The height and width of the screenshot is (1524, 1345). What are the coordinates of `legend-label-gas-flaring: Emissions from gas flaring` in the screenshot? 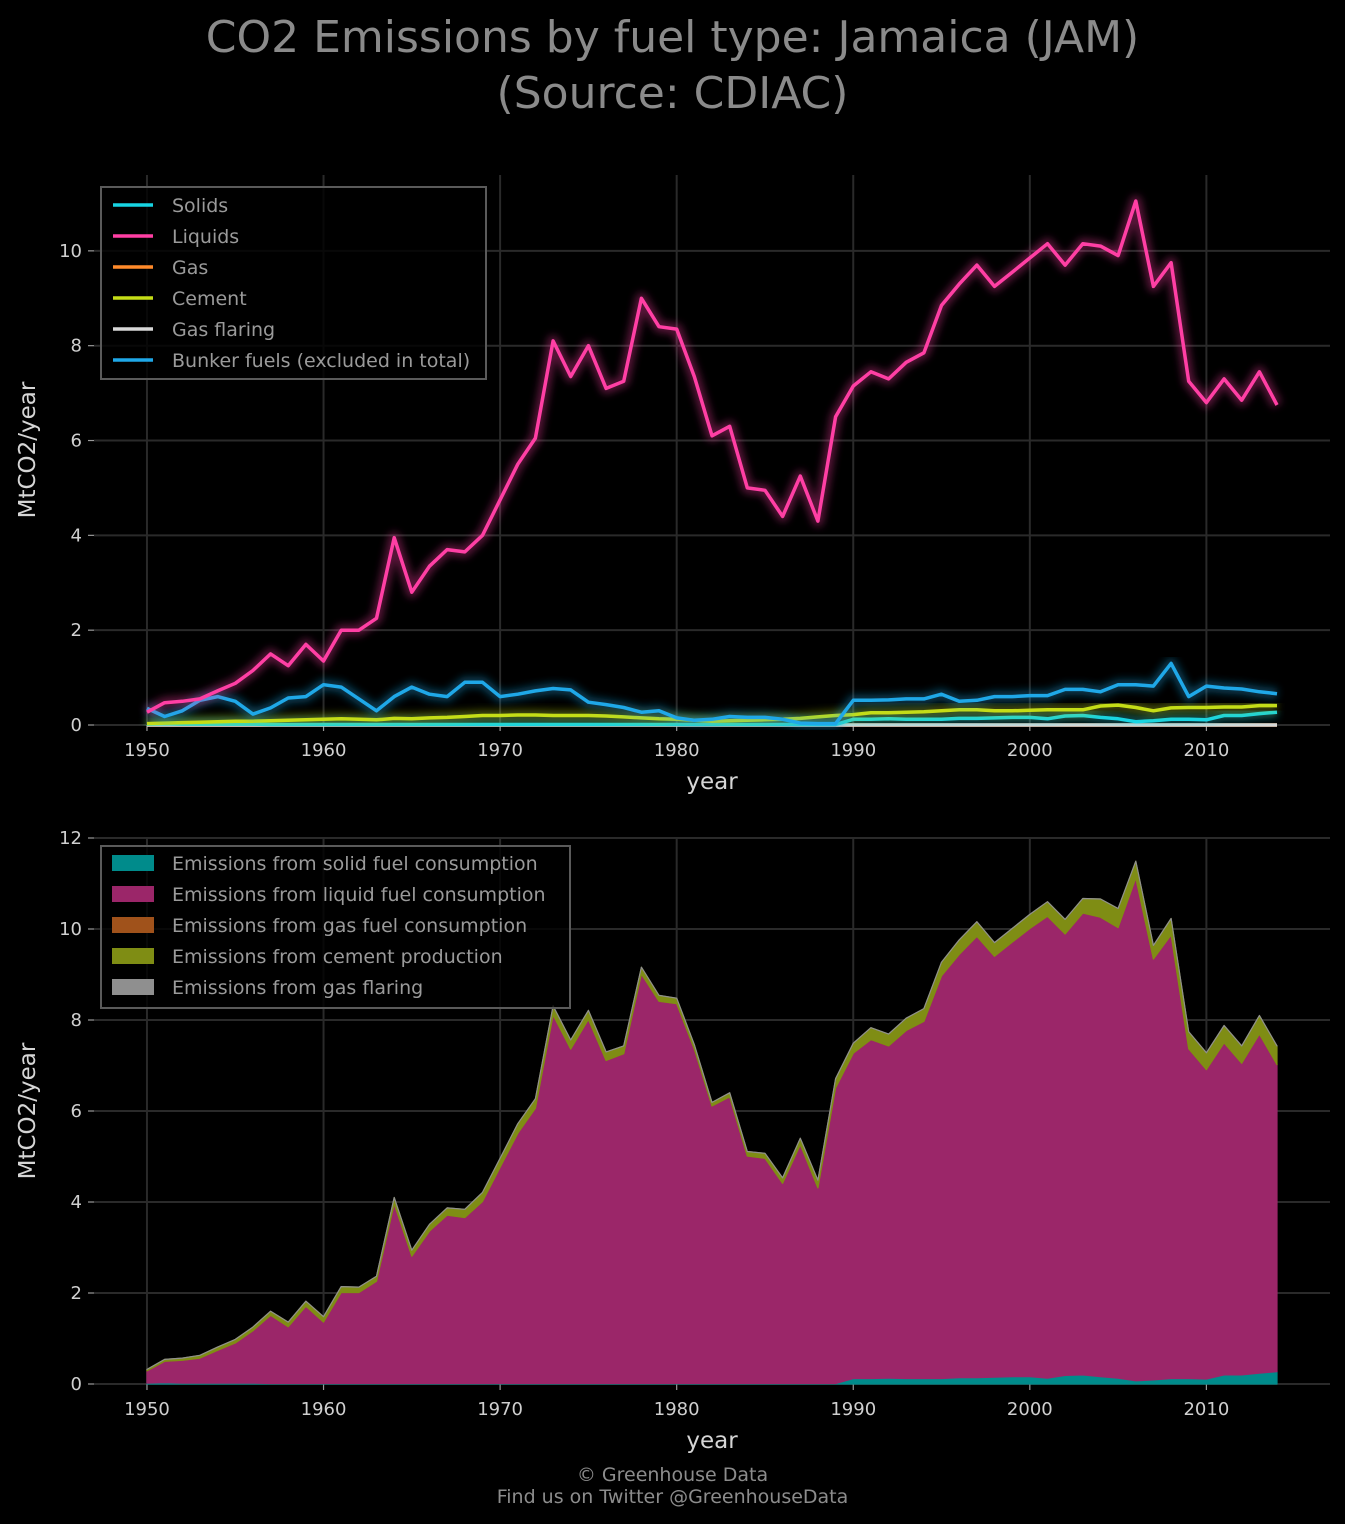 It's located at (297, 988).